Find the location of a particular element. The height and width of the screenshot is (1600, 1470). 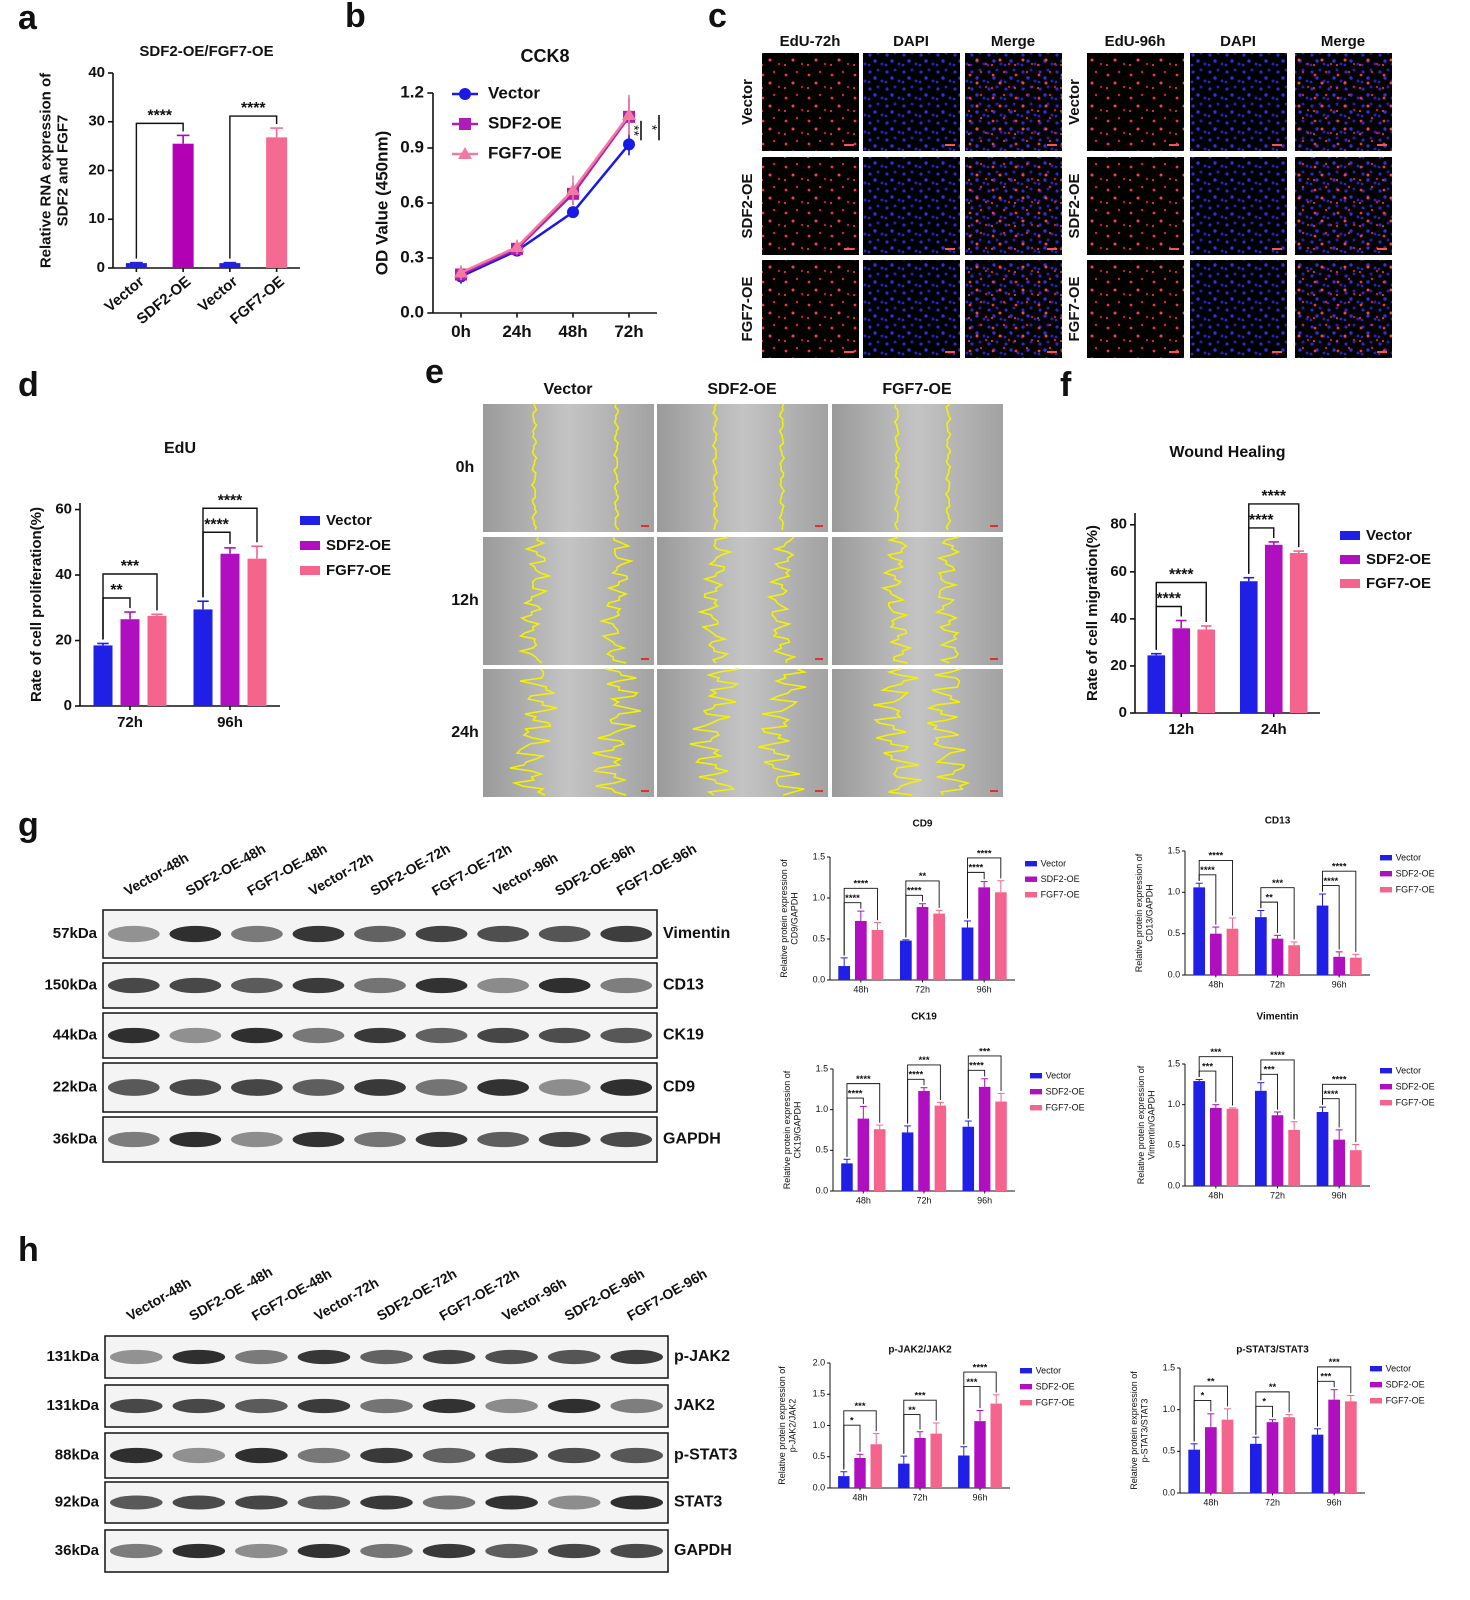

y-tick-label: 1.0 is located at coordinates (1174, 892).